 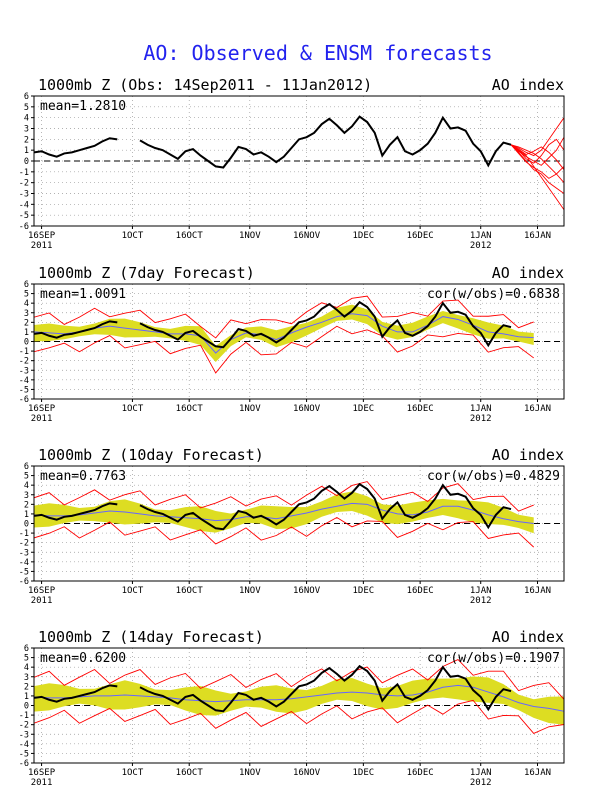 What do you see at coordinates (307, 591) in the screenshot?
I see `x-tick-label: 16NOV` at bounding box center [307, 591].